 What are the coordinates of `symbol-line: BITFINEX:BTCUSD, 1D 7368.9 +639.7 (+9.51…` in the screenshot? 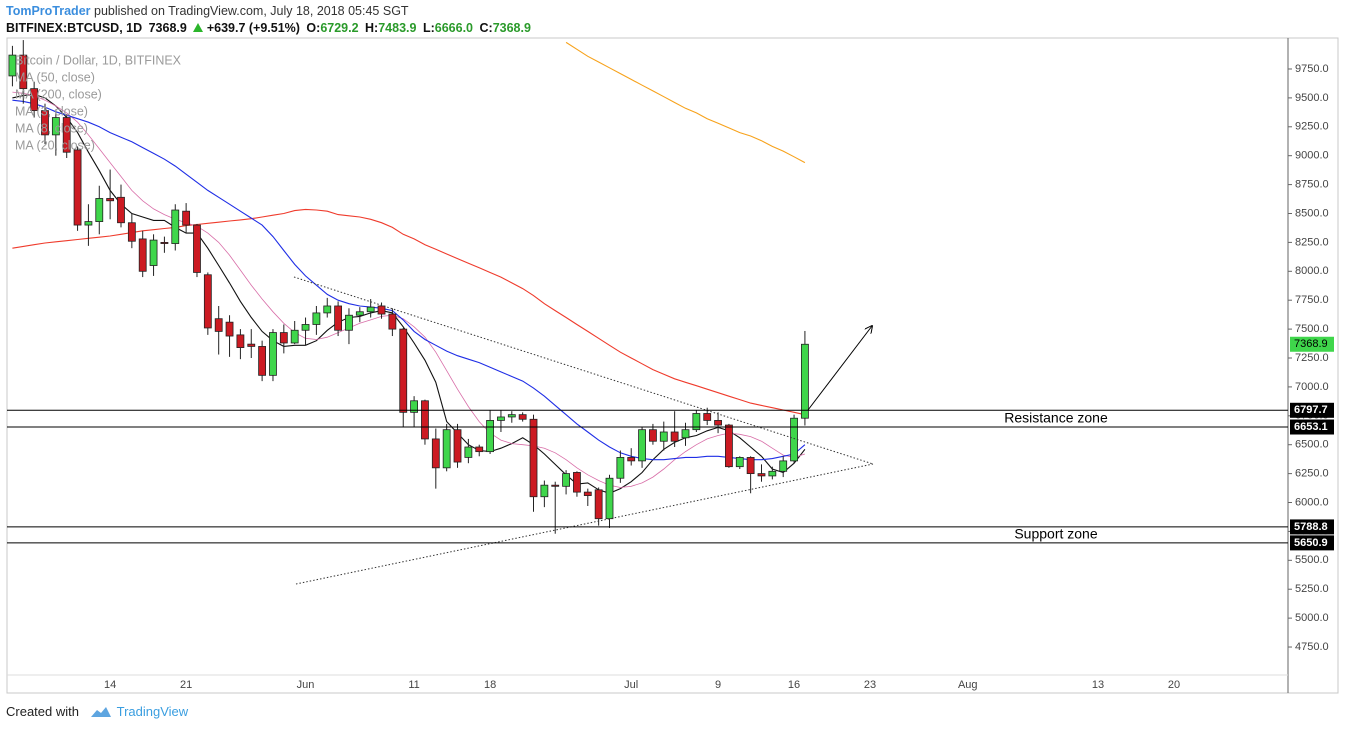 It's located at (270, 28).